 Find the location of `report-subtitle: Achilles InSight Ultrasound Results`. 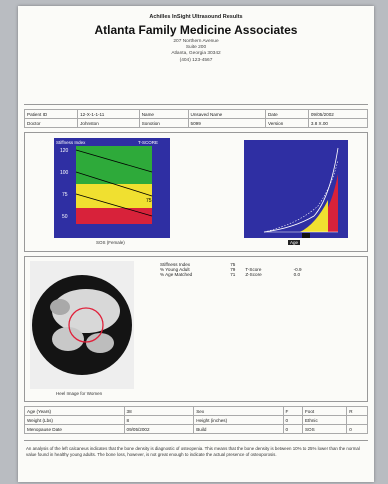

report-subtitle: Achilles InSight Ultrasound Results is located at coordinates (196, 17).